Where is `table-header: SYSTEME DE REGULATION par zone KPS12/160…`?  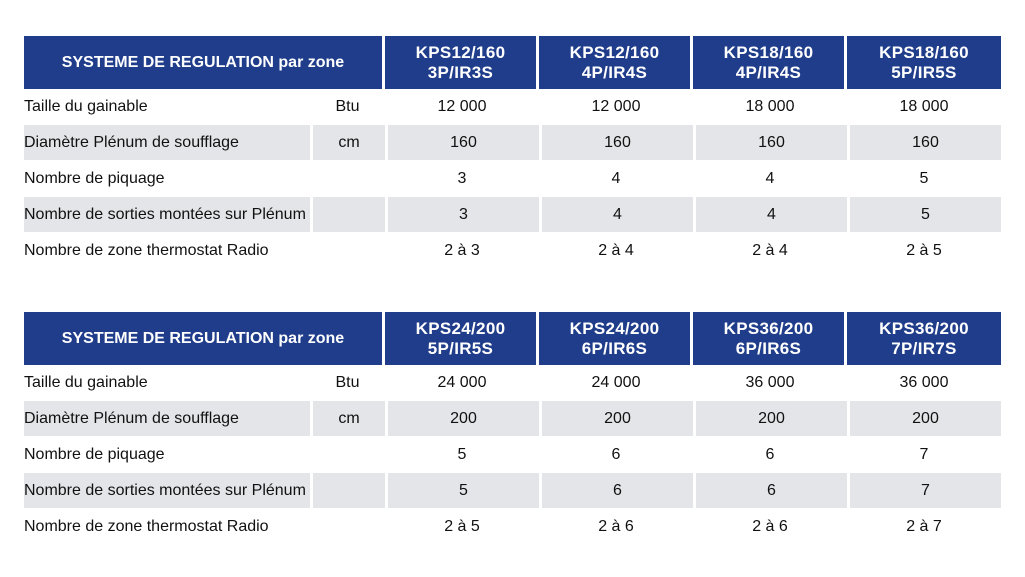 table-header: SYSTEME DE REGULATION par zone KPS12/160… is located at coordinates (512, 62).